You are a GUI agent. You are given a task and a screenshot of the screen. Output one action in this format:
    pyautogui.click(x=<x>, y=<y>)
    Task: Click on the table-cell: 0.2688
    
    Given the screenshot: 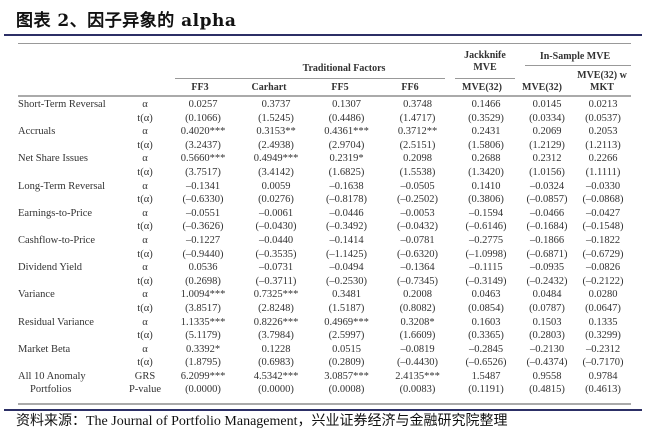 What is the action you would take?
    pyautogui.click(x=486, y=159)
    